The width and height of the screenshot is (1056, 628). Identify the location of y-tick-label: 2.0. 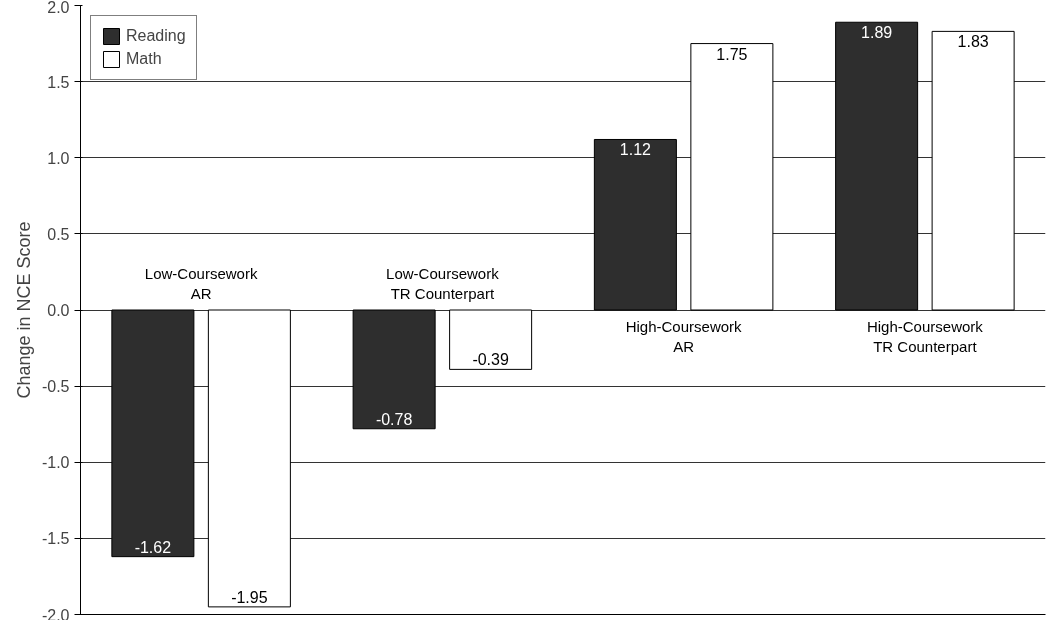
(58, 8).